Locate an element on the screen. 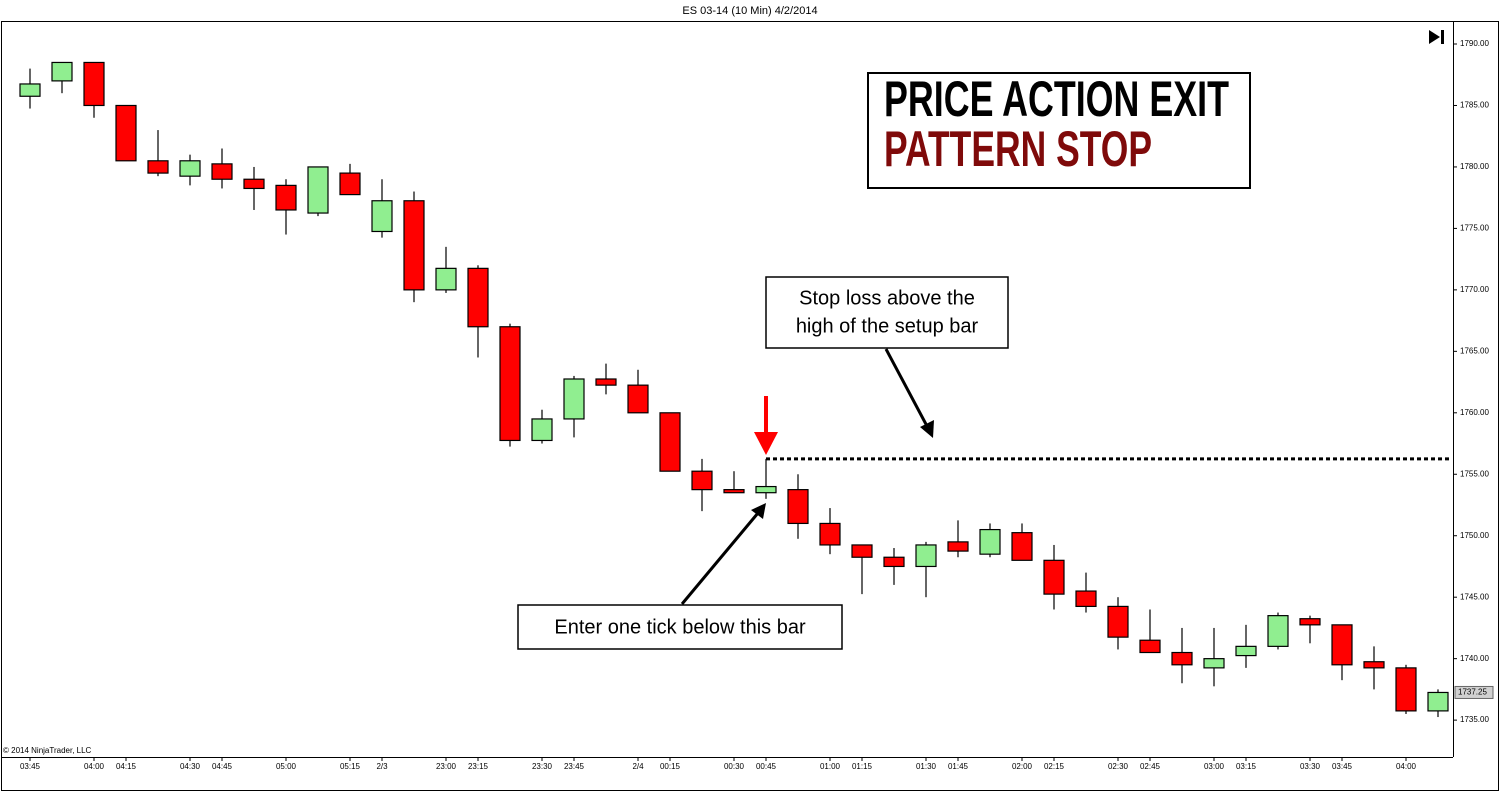 The width and height of the screenshot is (1500, 793). x-tick-label: 03:30 is located at coordinates (1310, 766).